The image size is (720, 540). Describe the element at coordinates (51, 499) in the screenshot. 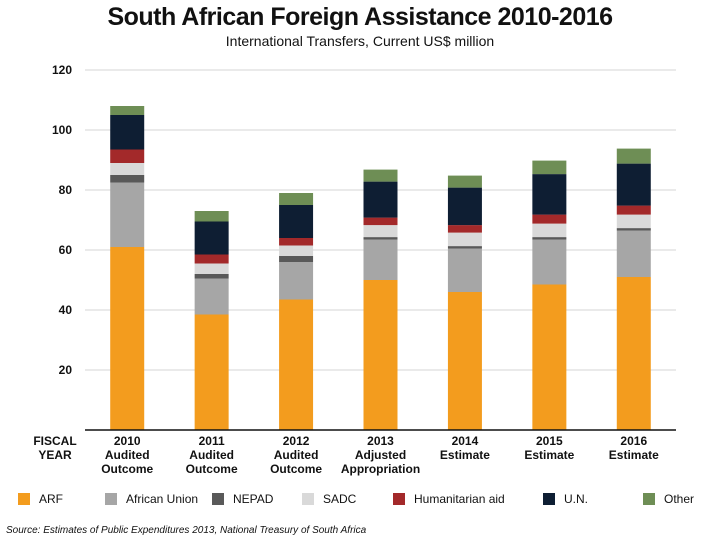

I see `legend-label: ARF` at that location.